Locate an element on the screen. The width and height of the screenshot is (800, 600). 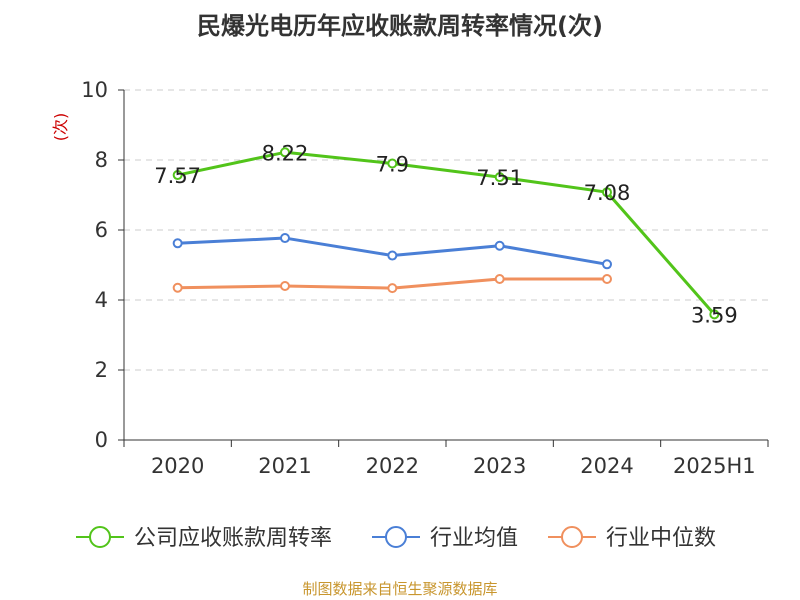
x-tick-label: 2022 is located at coordinates (392, 466).